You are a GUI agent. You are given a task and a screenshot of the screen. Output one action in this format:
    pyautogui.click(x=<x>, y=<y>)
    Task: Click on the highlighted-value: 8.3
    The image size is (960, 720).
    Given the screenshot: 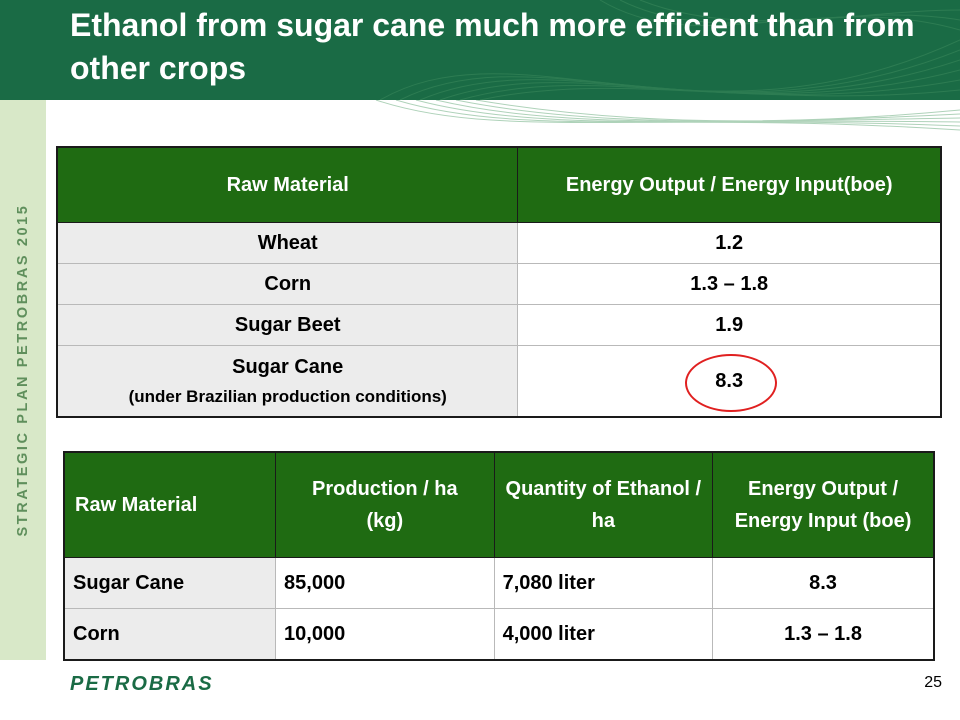 What is the action you would take?
    pyautogui.click(x=731, y=383)
    